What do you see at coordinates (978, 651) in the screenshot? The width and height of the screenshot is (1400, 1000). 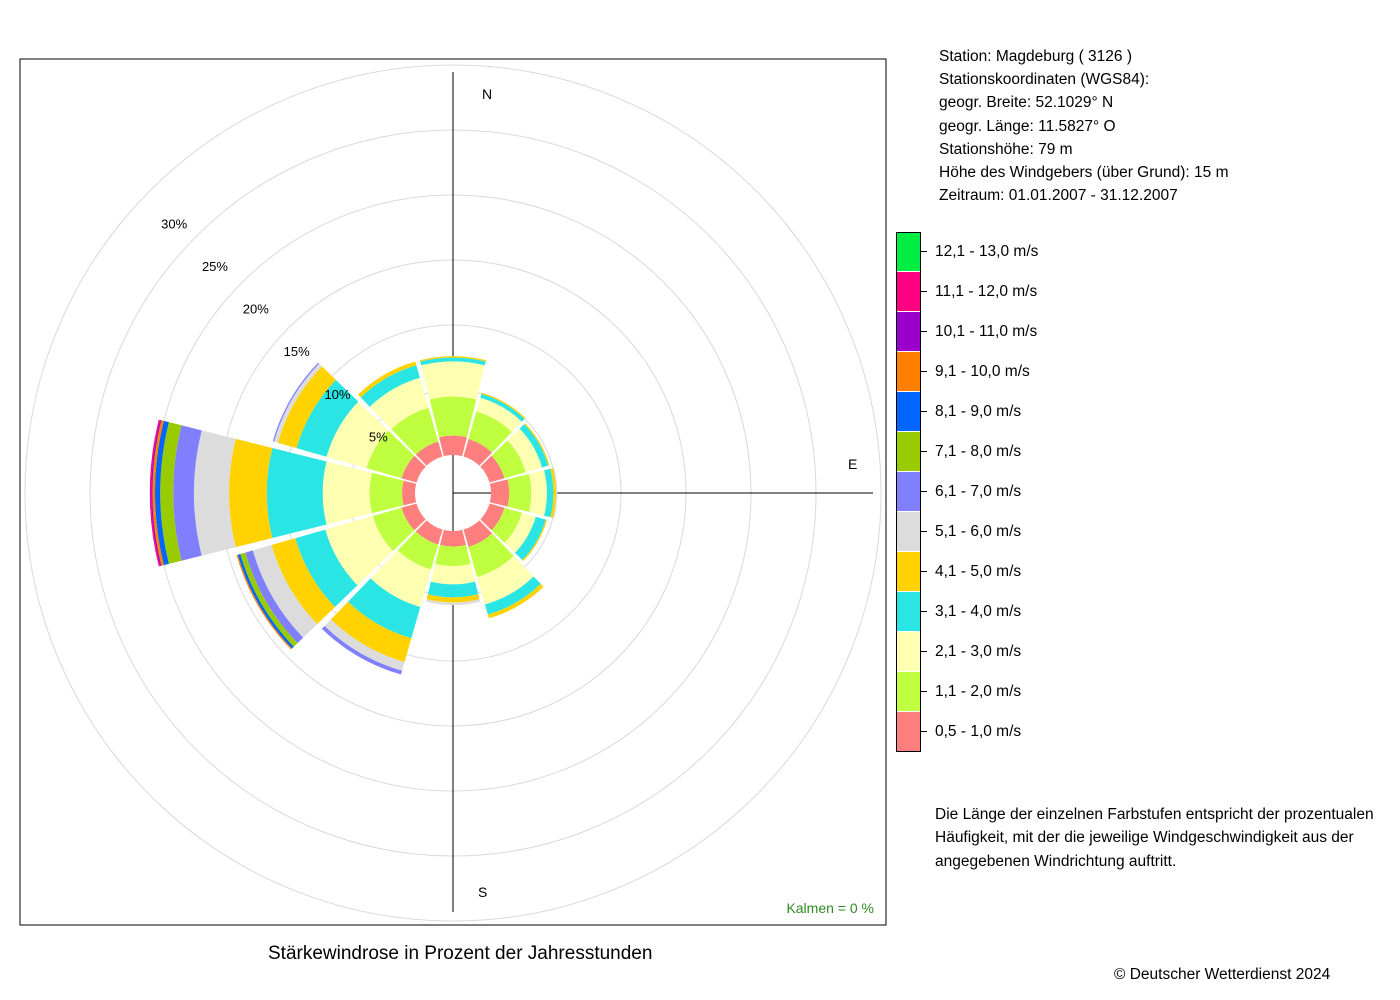 I see `legend-label: 2,1 - 3,0 m/s` at bounding box center [978, 651].